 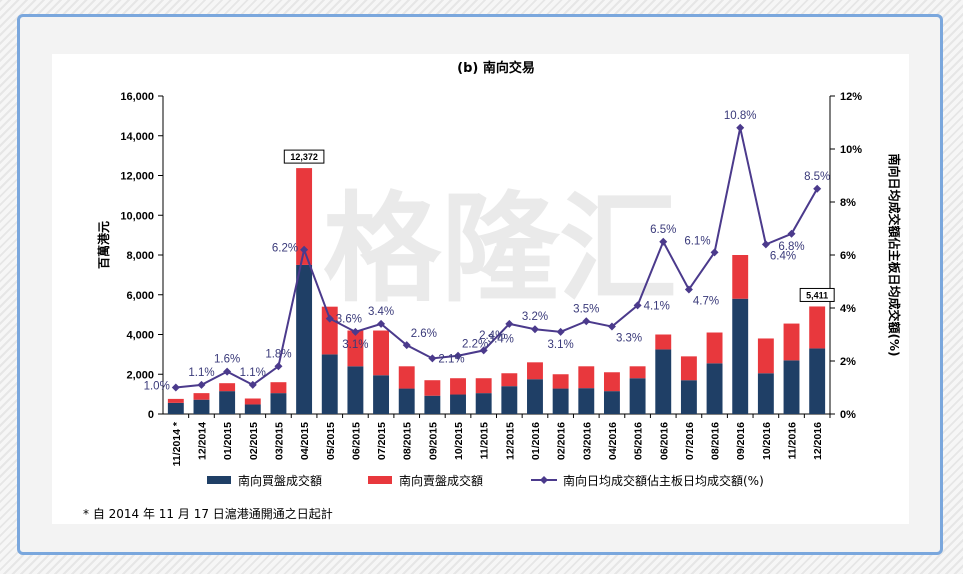 I want to click on x-tick-label: 09/2015, so click(x=433, y=441).